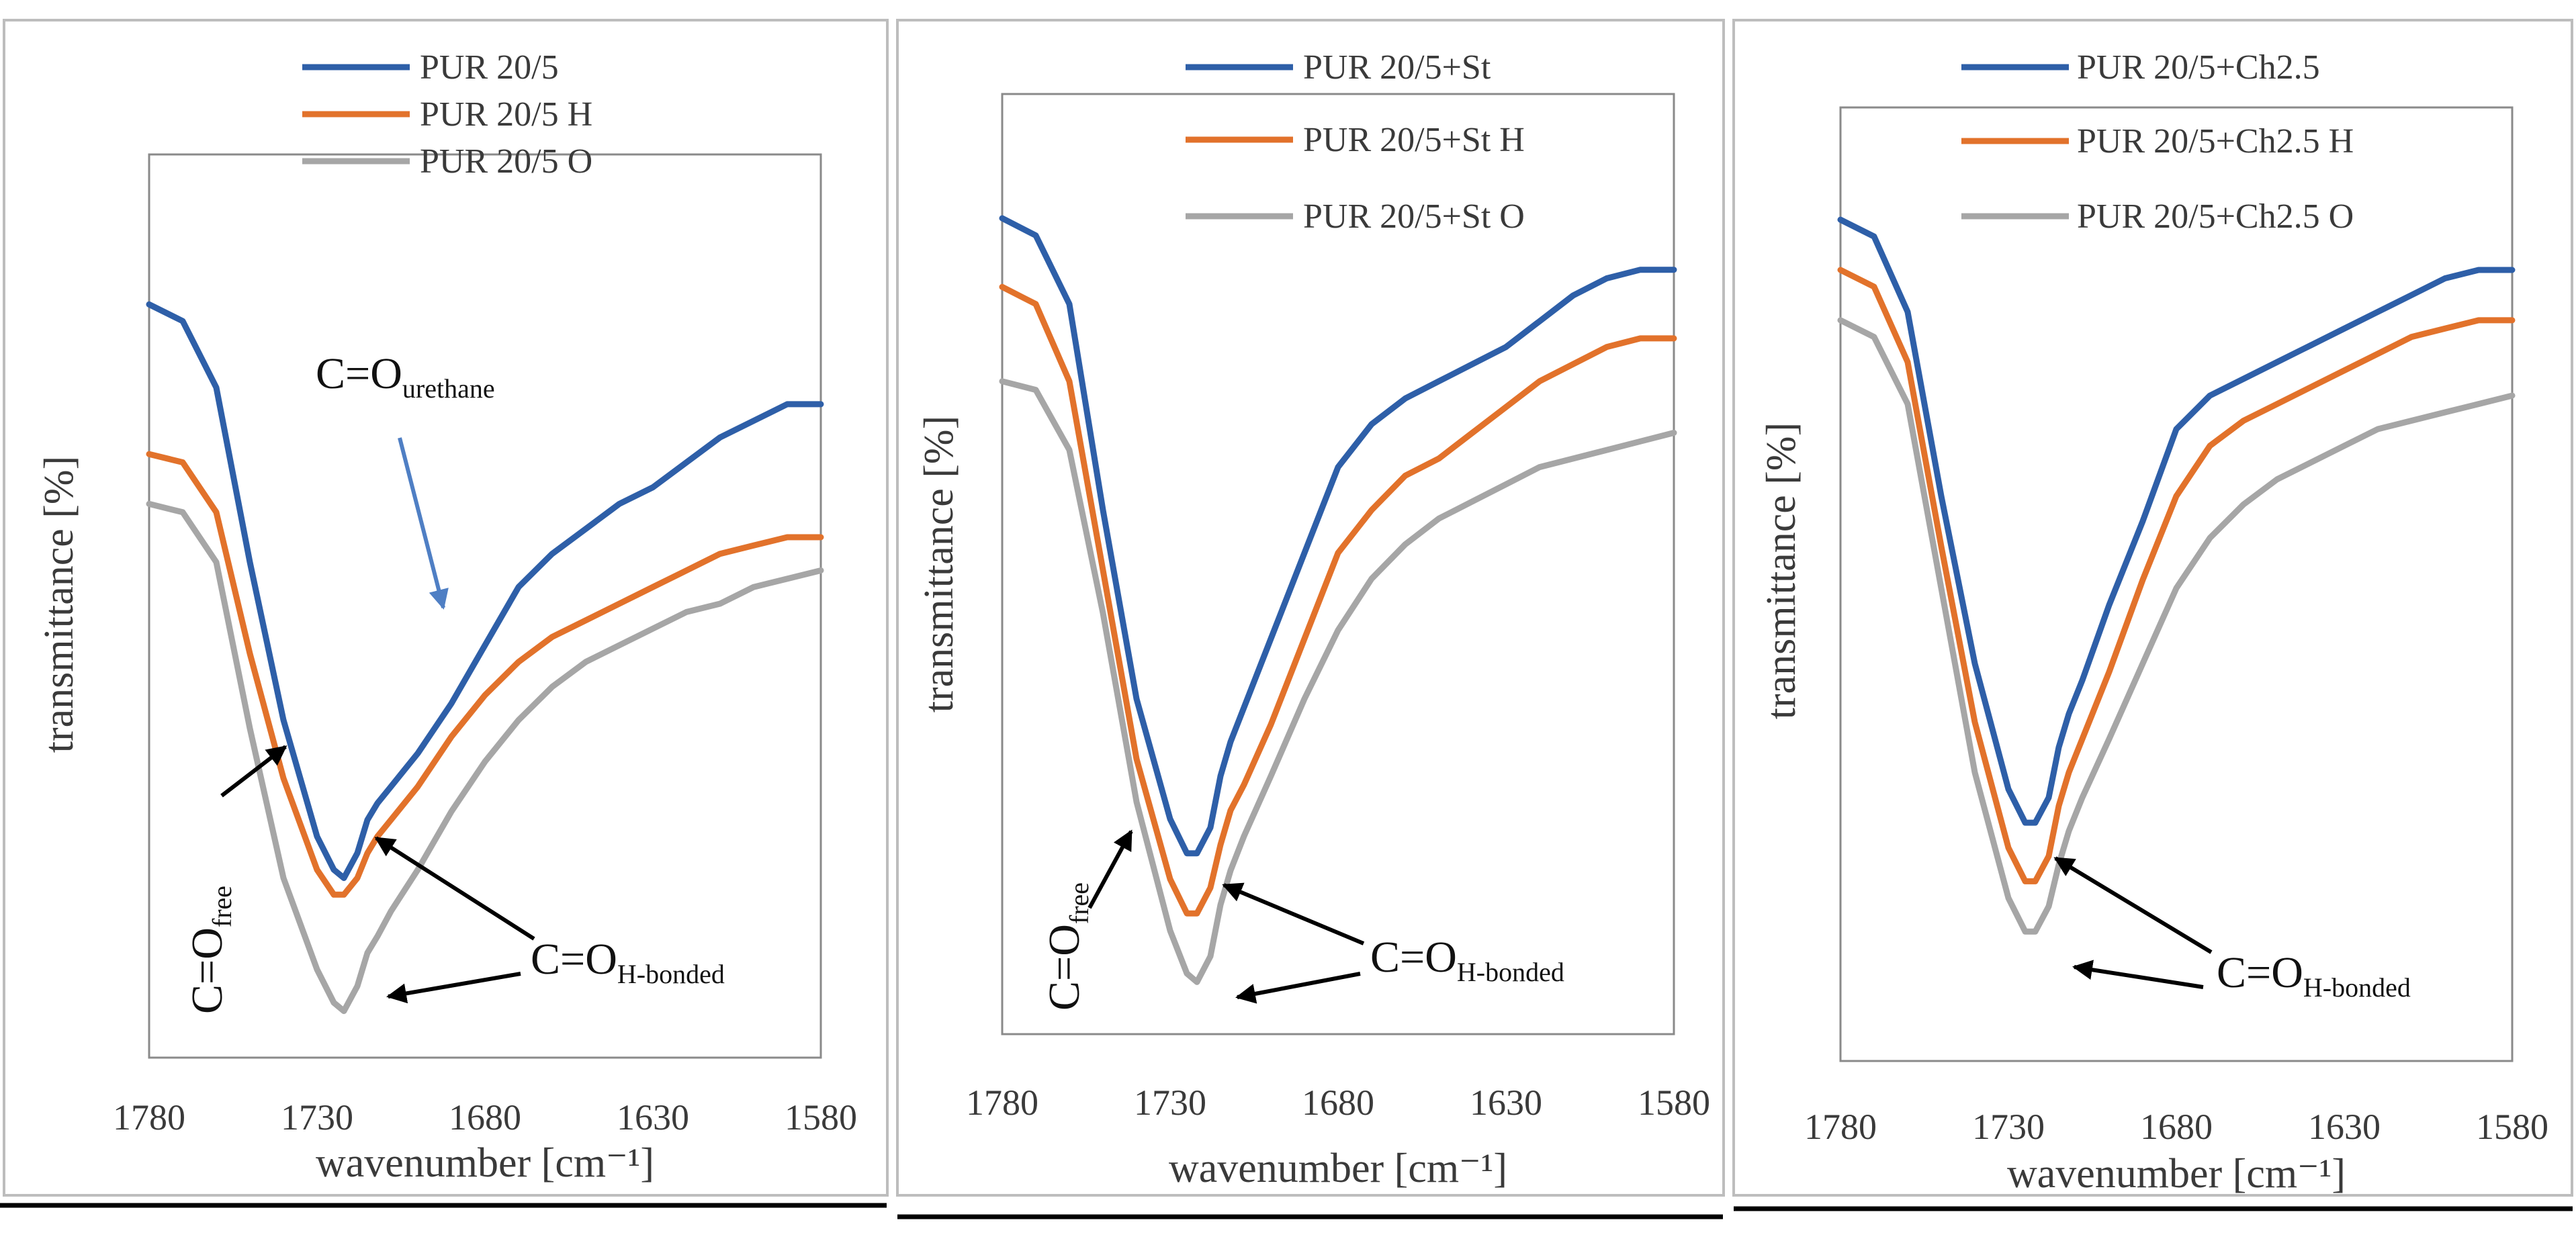 The width and height of the screenshot is (2576, 1247). I want to click on panel-2-x-axis-label: wavenumber [cm⁻¹], so click(1338, 1168).